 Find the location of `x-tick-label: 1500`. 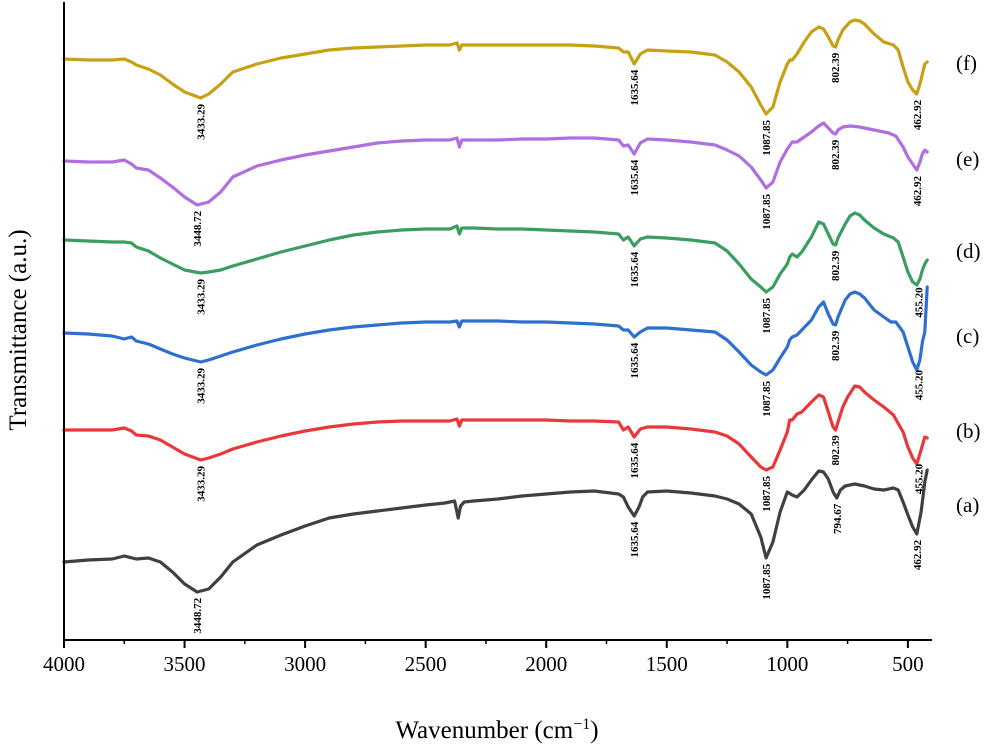

x-tick-label: 1500 is located at coordinates (667, 664).